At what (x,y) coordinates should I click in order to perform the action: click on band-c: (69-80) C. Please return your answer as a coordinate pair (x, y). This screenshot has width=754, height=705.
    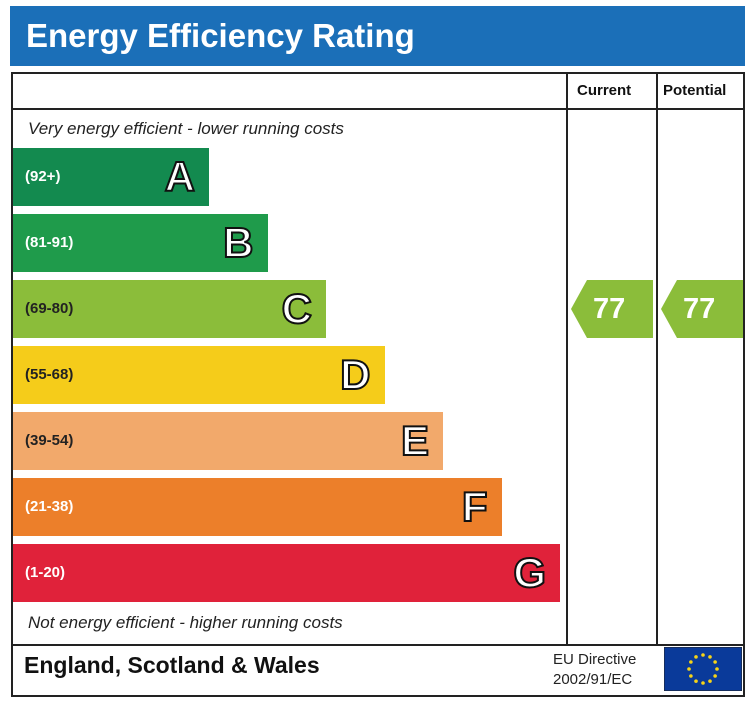
    Looking at the image, I should click on (169, 309).